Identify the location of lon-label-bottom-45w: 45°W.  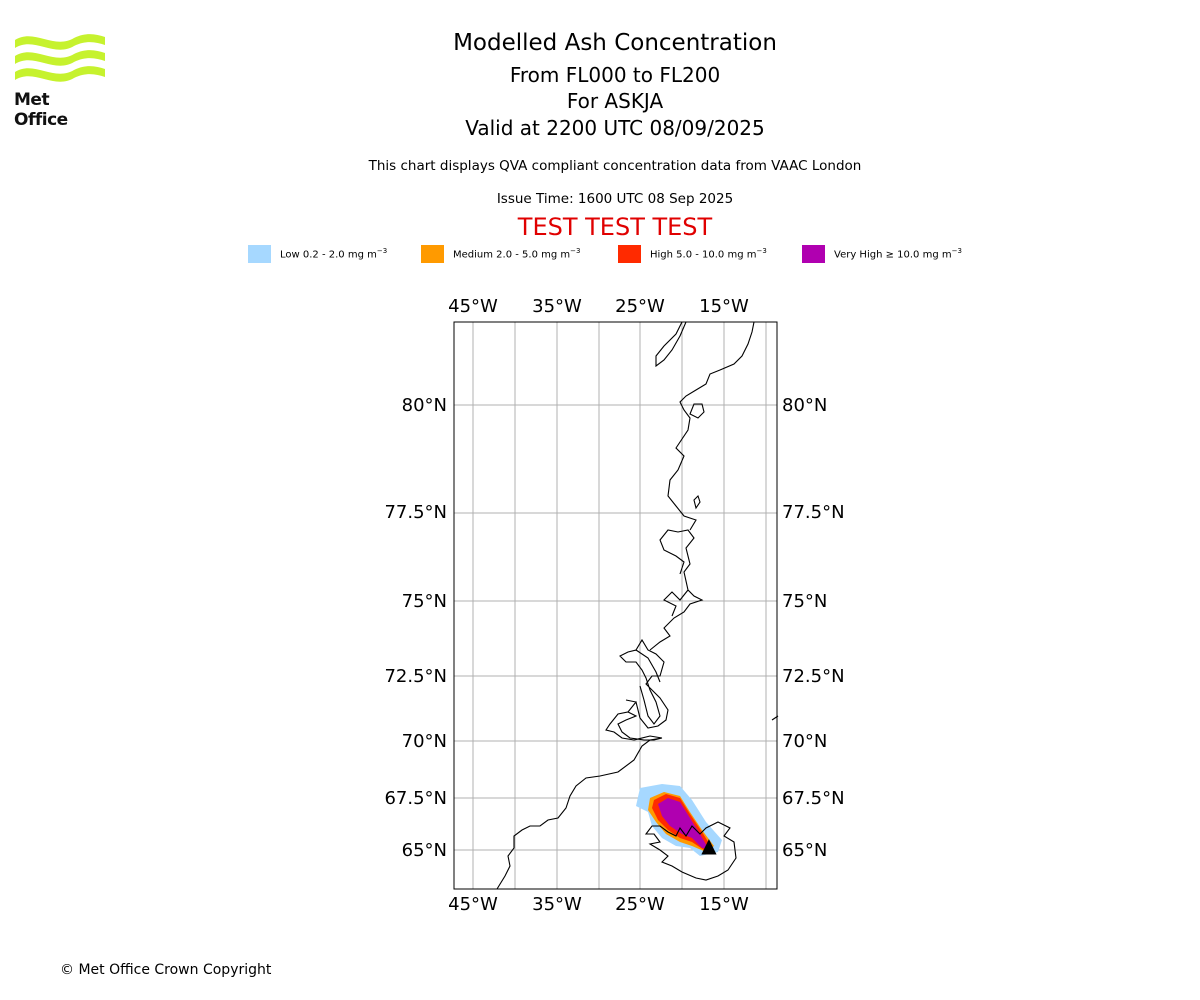
(473, 904).